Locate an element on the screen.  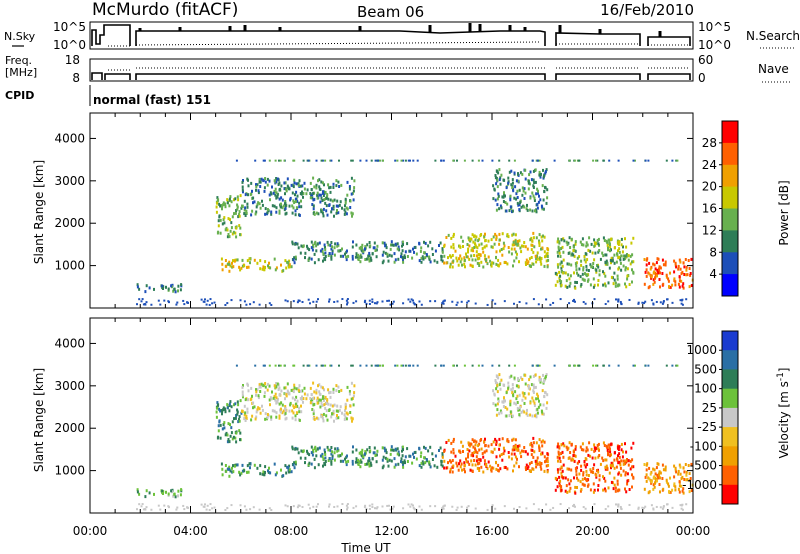
colorbar-tick-label: -100 is located at coordinates (703, 446).